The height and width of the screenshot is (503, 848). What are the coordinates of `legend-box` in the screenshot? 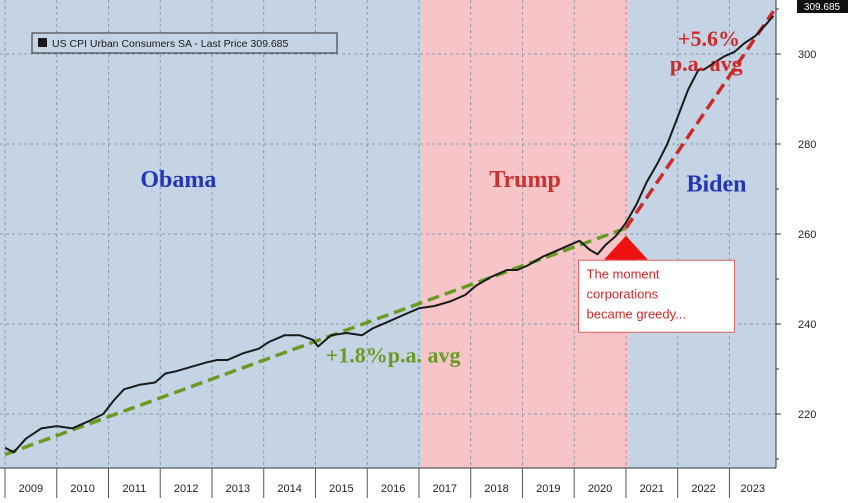 It's located at (184, 43).